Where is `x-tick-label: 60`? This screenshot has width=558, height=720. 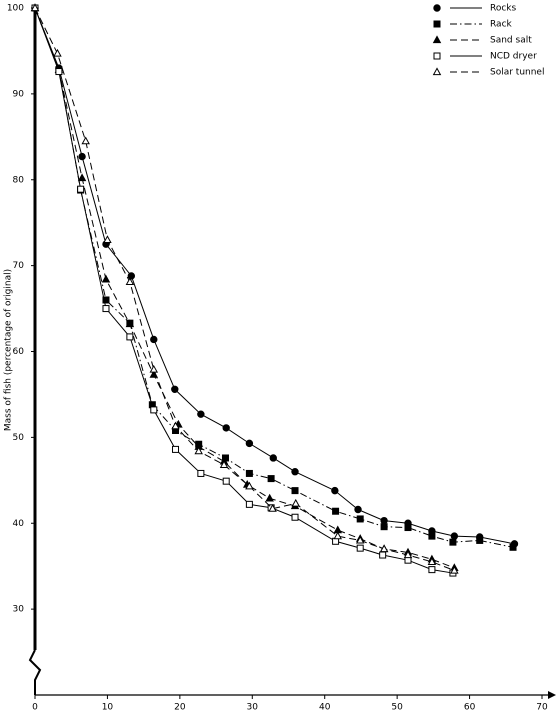
x-tick-label: 60 is located at coordinates (470, 708).